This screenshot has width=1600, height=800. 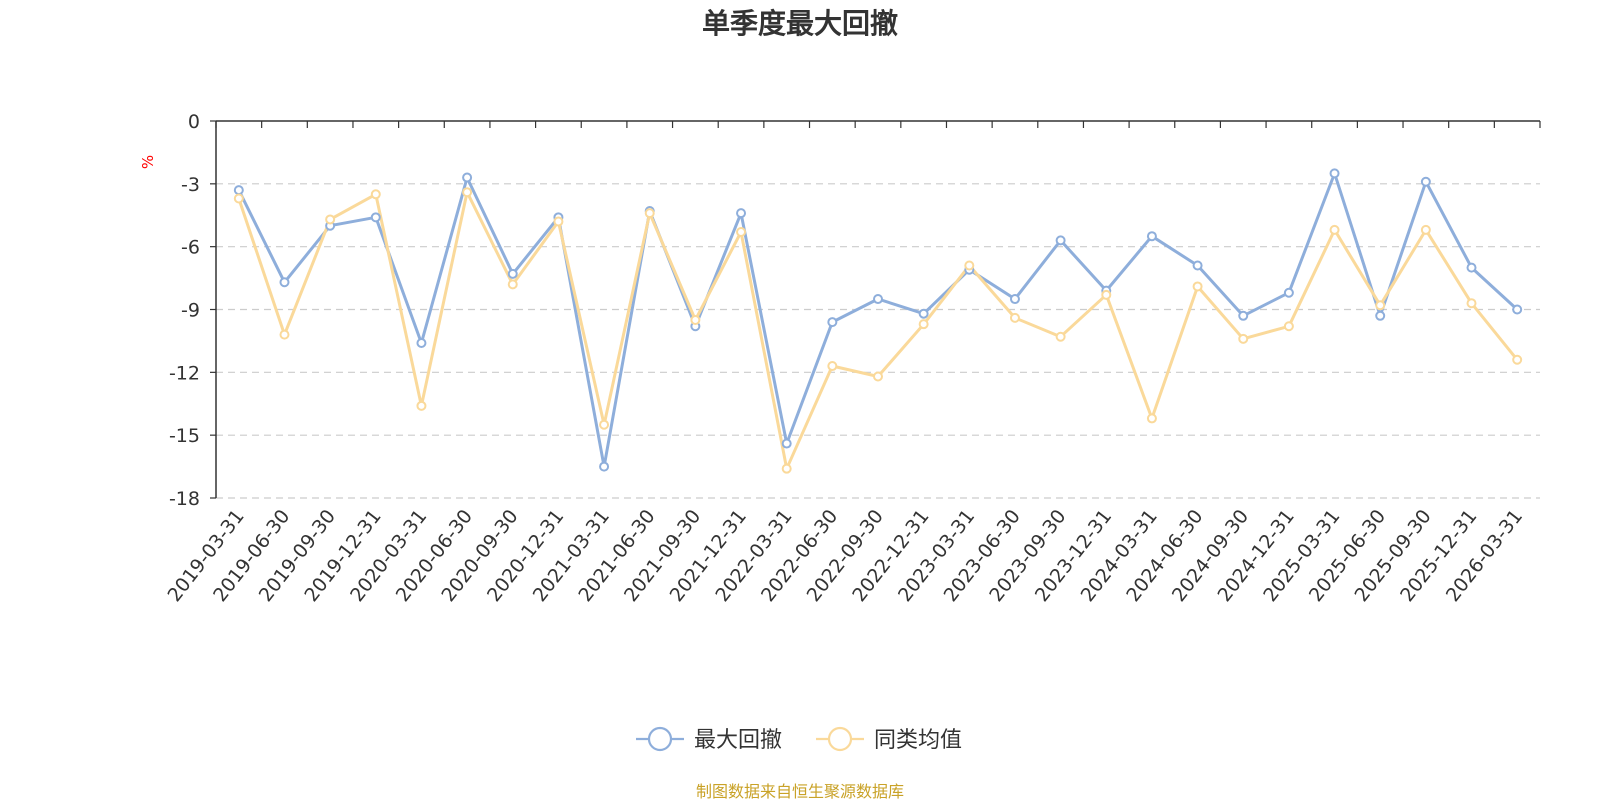 What do you see at coordinates (800, 791) in the screenshot?
I see `data-source-note: 制图数据来自恒生聚源数据库` at bounding box center [800, 791].